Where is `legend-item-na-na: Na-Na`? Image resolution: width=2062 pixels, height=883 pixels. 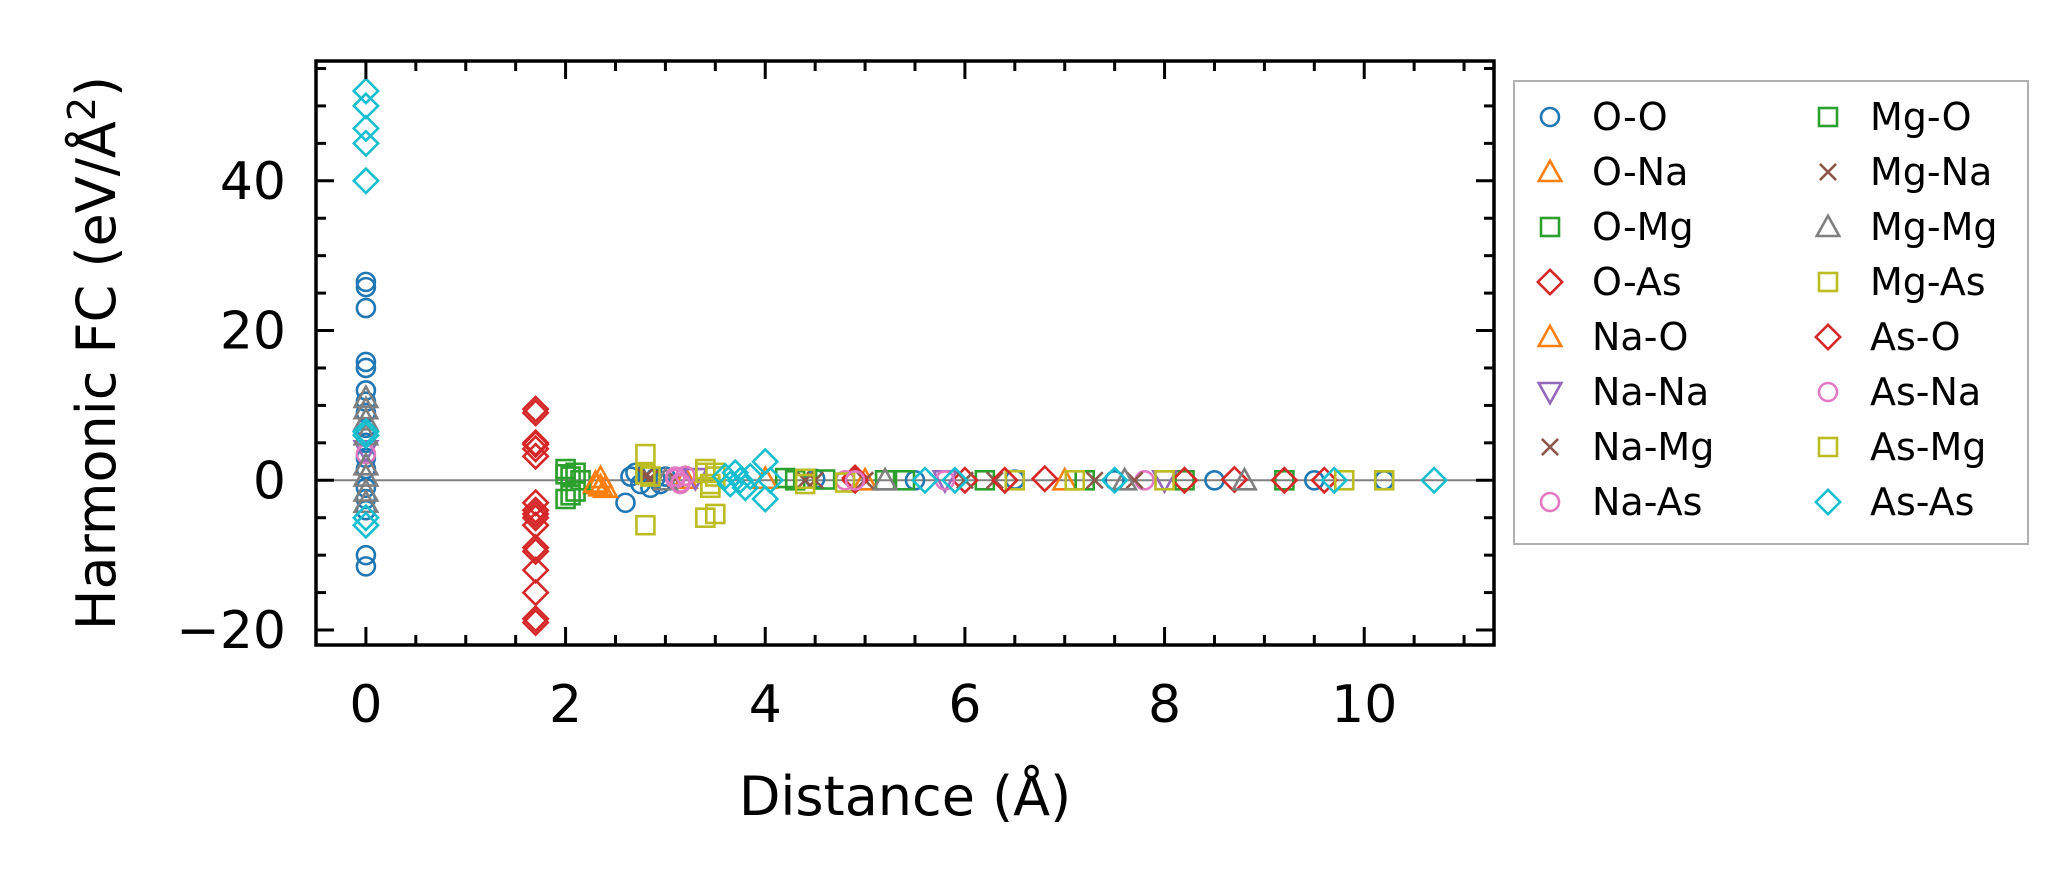
legend-item-na-na: Na-Na is located at coordinates (1622, 392).